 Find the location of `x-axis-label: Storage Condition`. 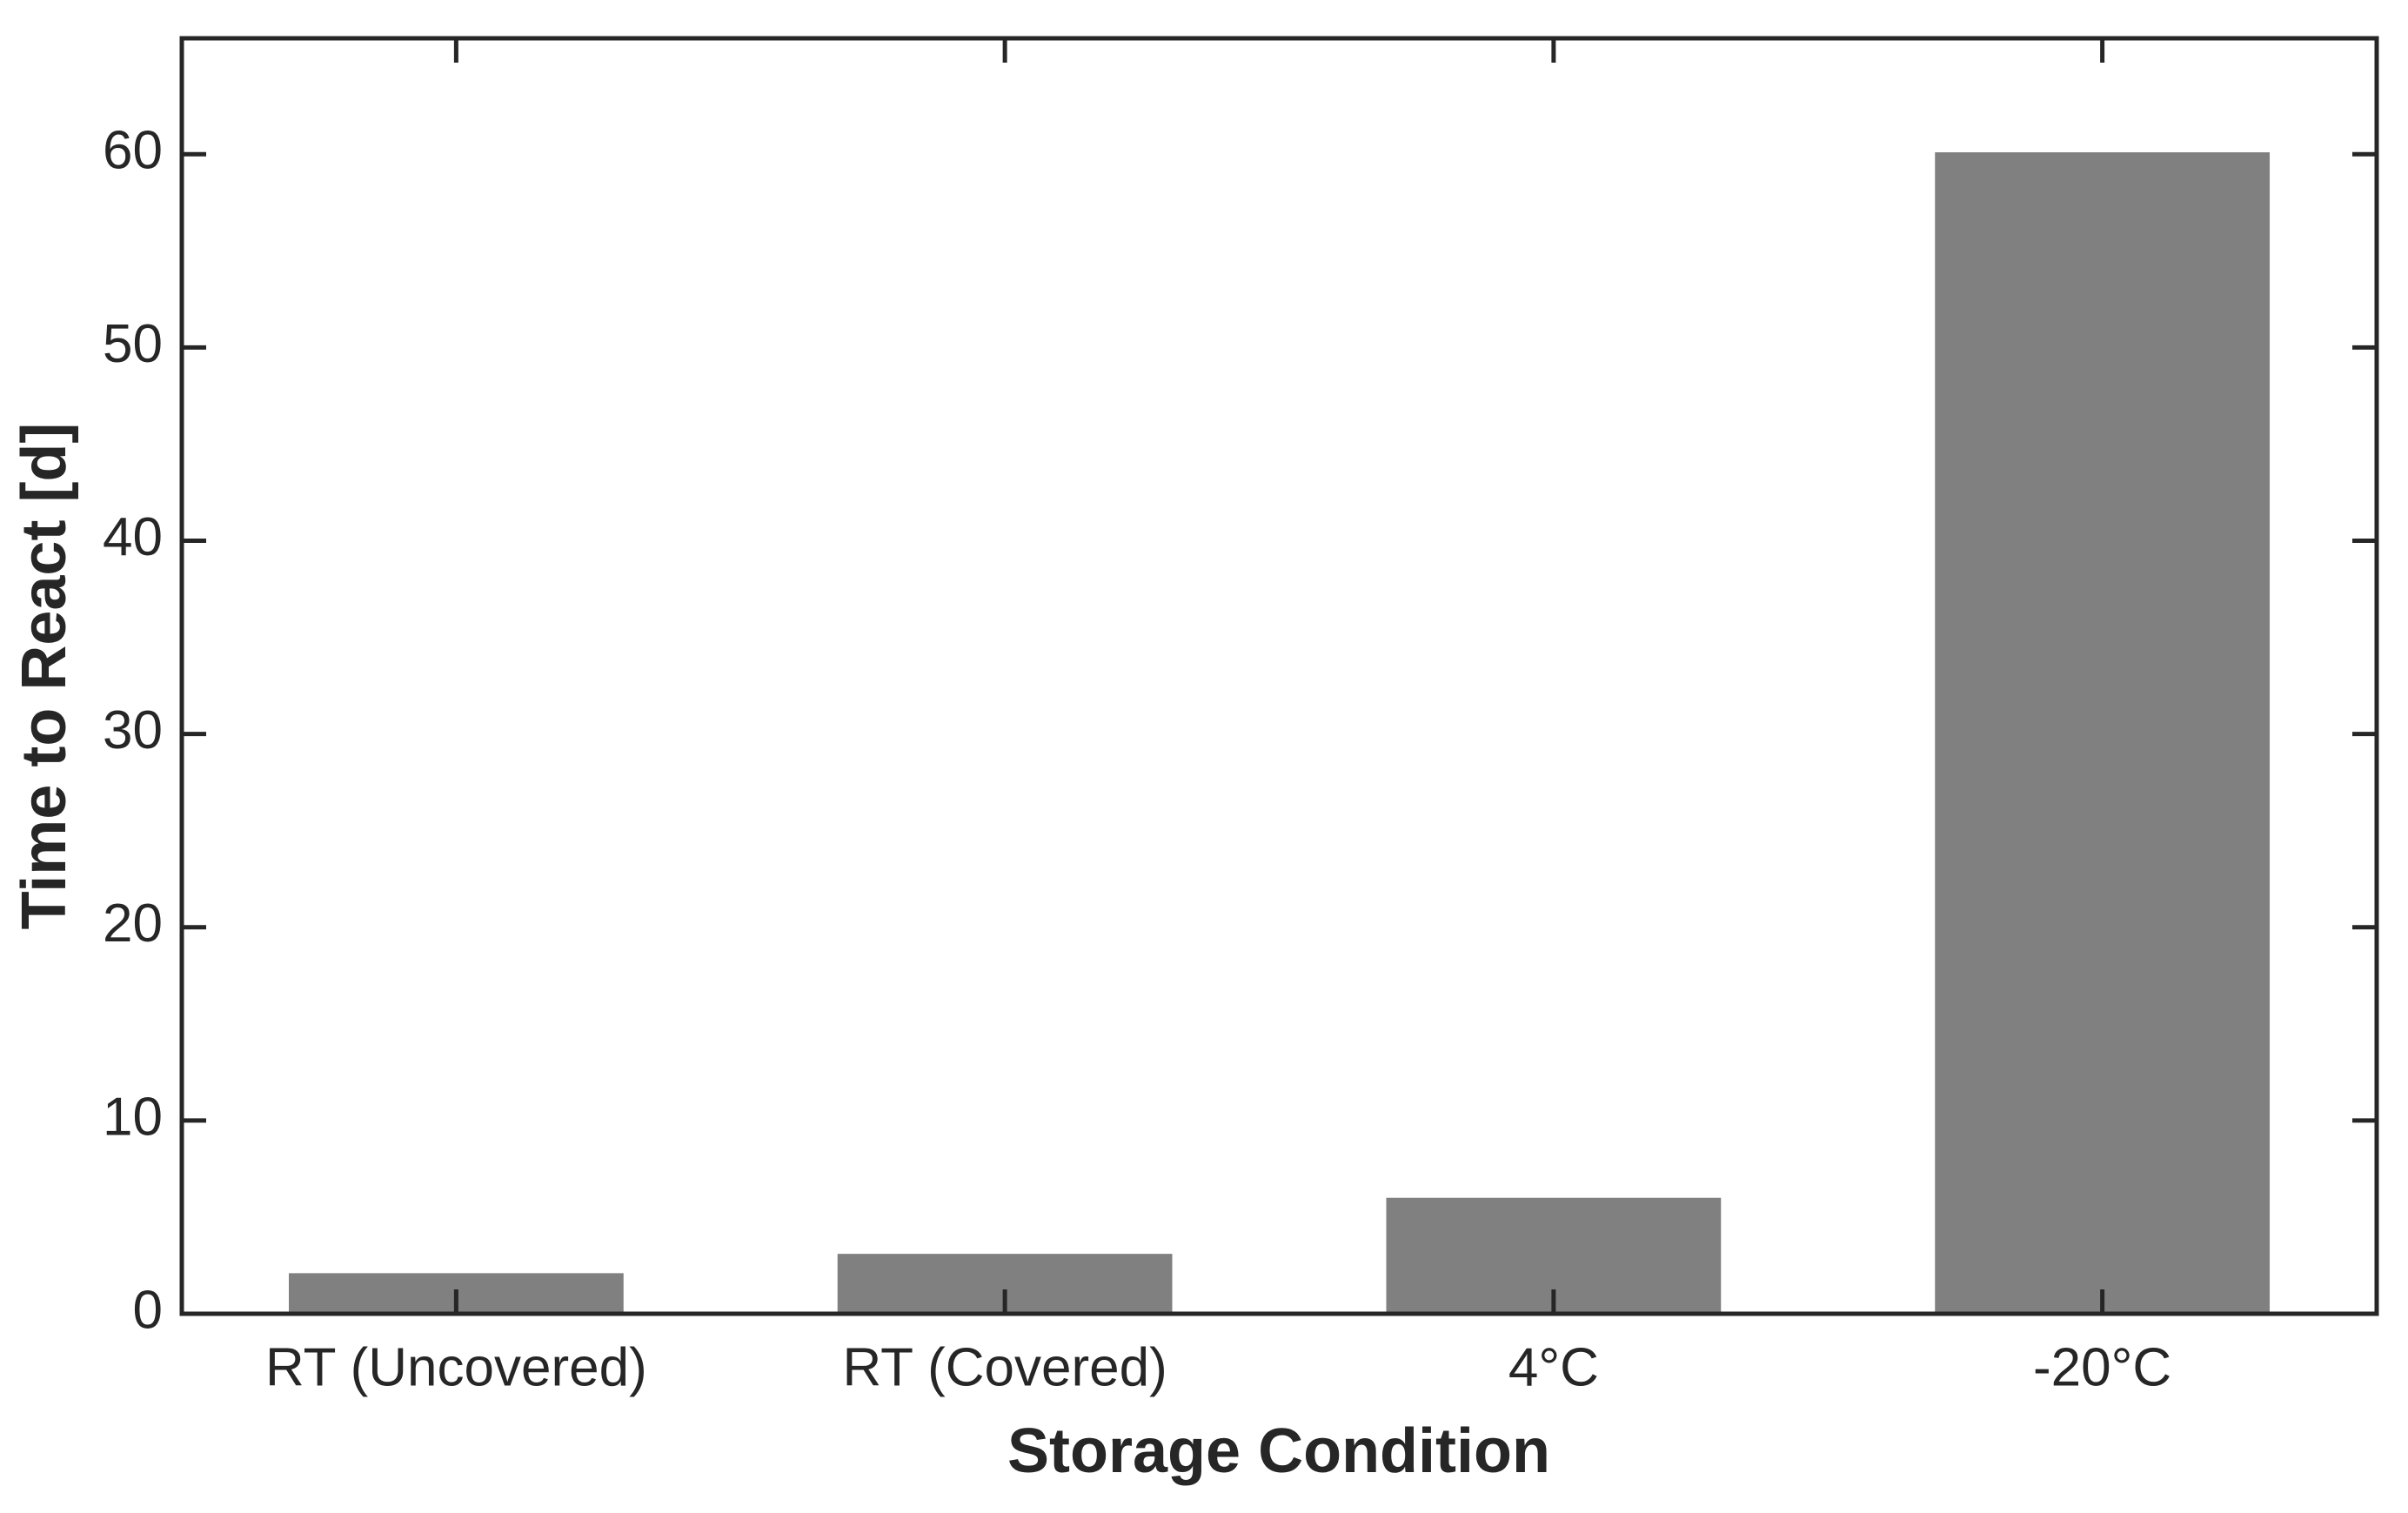

x-axis-label: Storage Condition is located at coordinates (1279, 1451).